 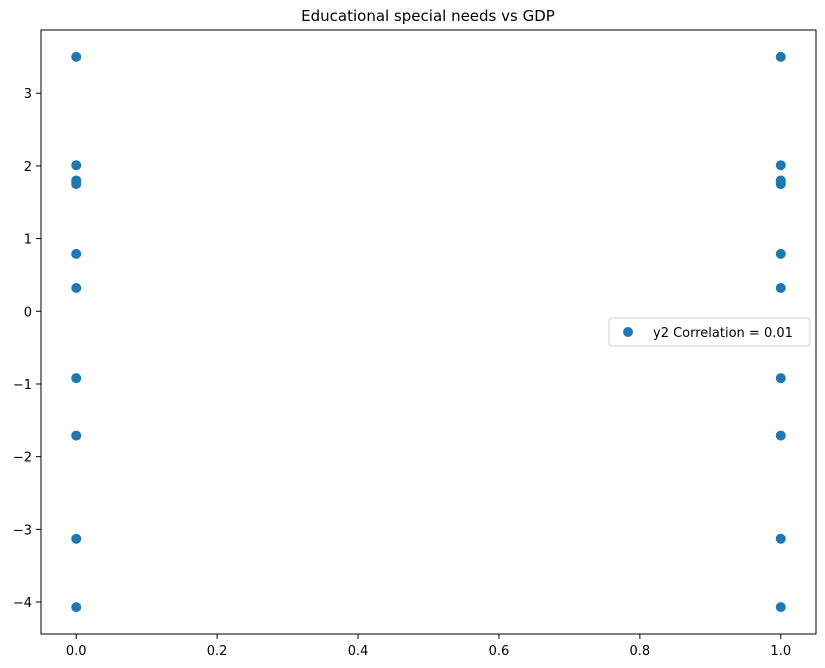 What do you see at coordinates (28, 312) in the screenshot?
I see `y-tick-label: 0` at bounding box center [28, 312].